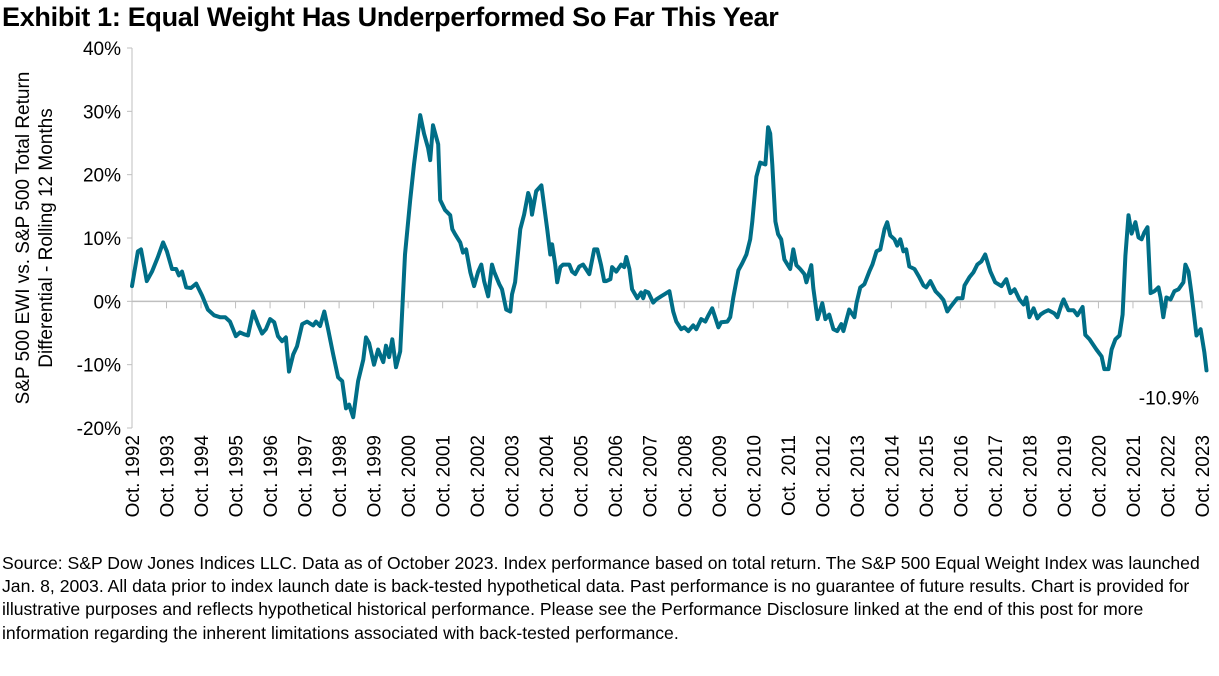 This screenshot has width=1219, height=676. What do you see at coordinates (99, 429) in the screenshot?
I see `y-tick-label: -20%` at bounding box center [99, 429].